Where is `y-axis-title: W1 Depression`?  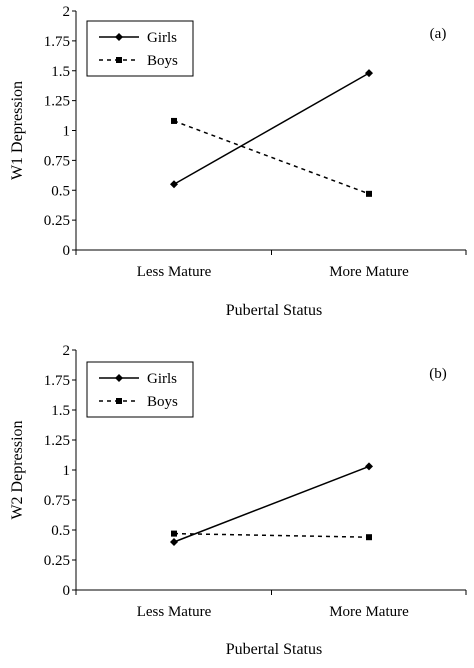 y-axis-title: W1 Depression is located at coordinates (17, 130).